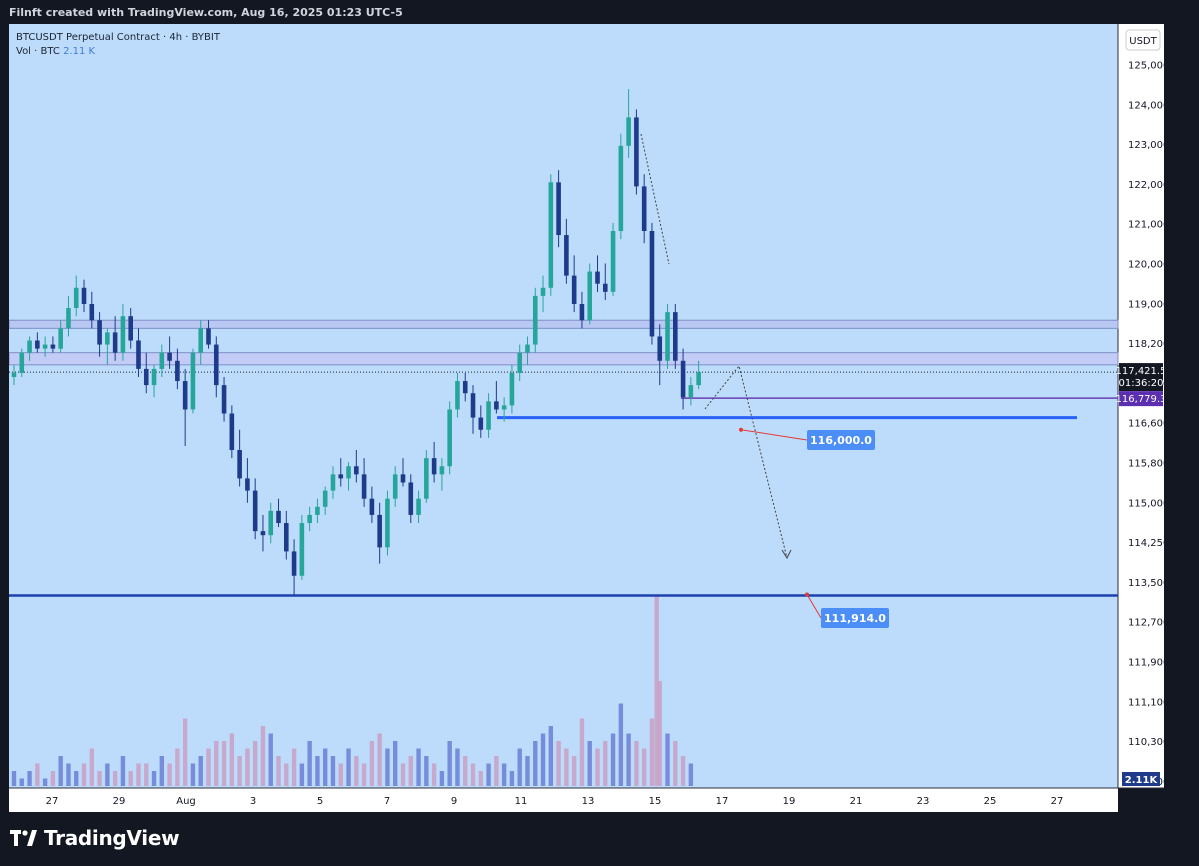 The width and height of the screenshot is (1199, 866). What do you see at coordinates (564, 324) in the screenshot?
I see `resistance-zone-upper` at bounding box center [564, 324].